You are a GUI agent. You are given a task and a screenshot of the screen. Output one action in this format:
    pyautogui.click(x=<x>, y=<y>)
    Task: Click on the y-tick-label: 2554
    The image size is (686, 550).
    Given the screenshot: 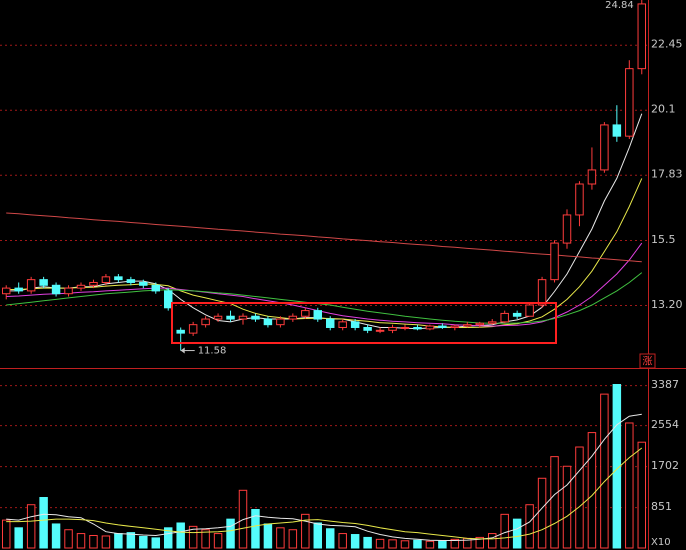 What is the action you would take?
    pyautogui.click(x=665, y=424)
    